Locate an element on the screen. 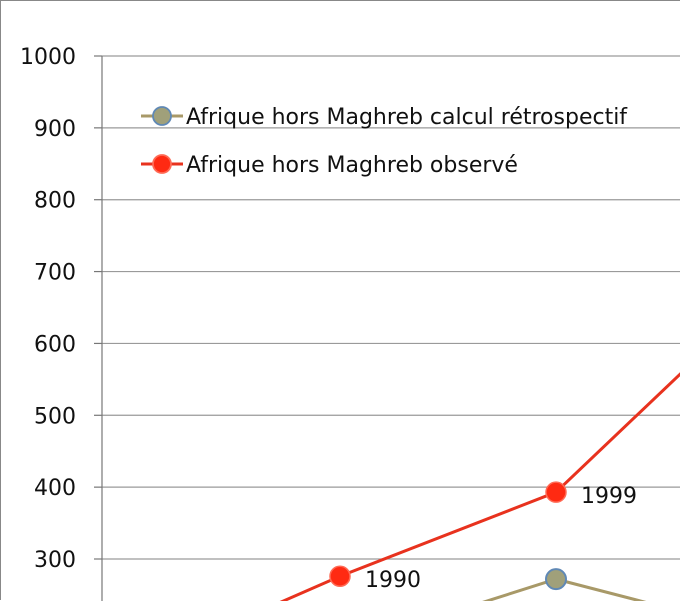  y-axis: 300 400 500 600 700 800 900 1000 is located at coordinates (61, 323).